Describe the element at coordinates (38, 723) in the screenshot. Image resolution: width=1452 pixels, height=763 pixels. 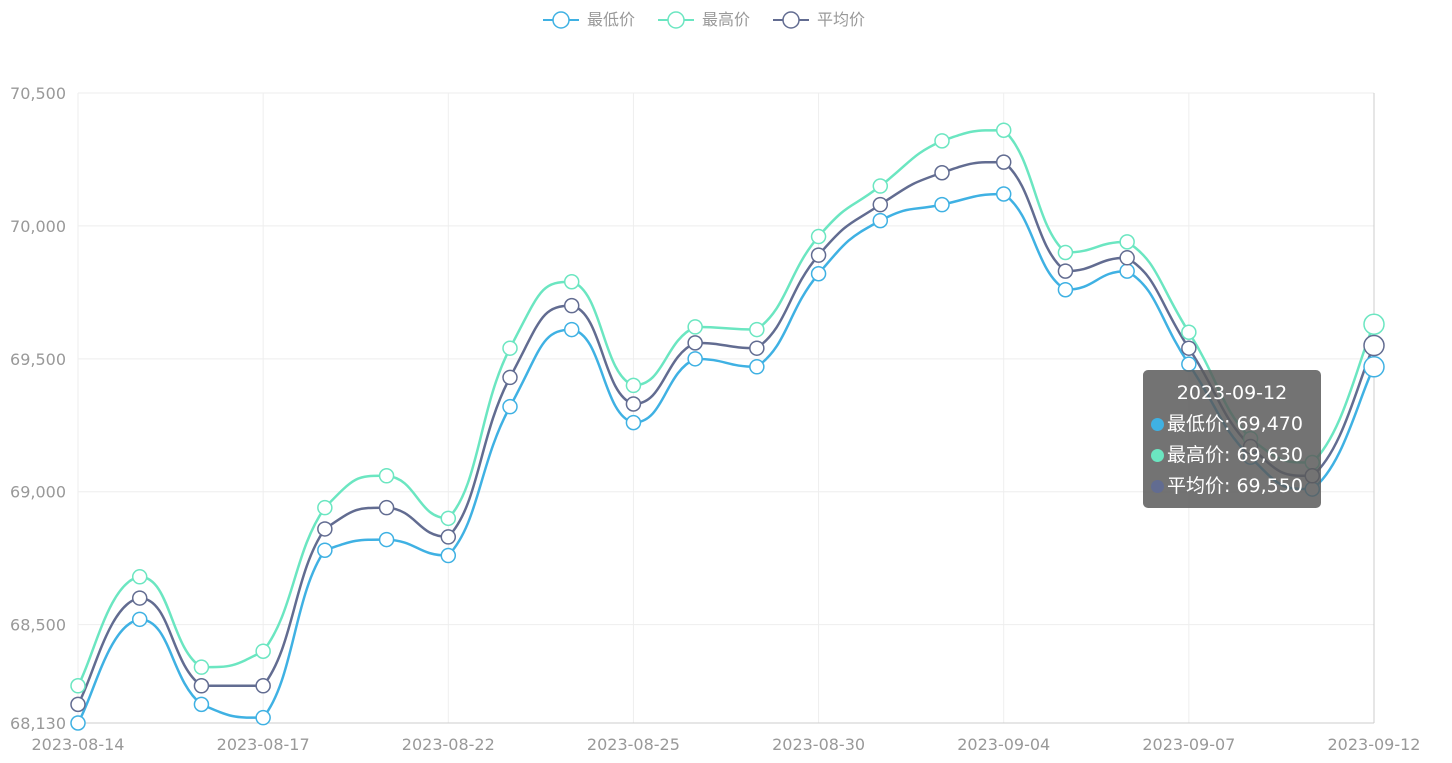
I see `y-tick-label: 68,130` at that location.